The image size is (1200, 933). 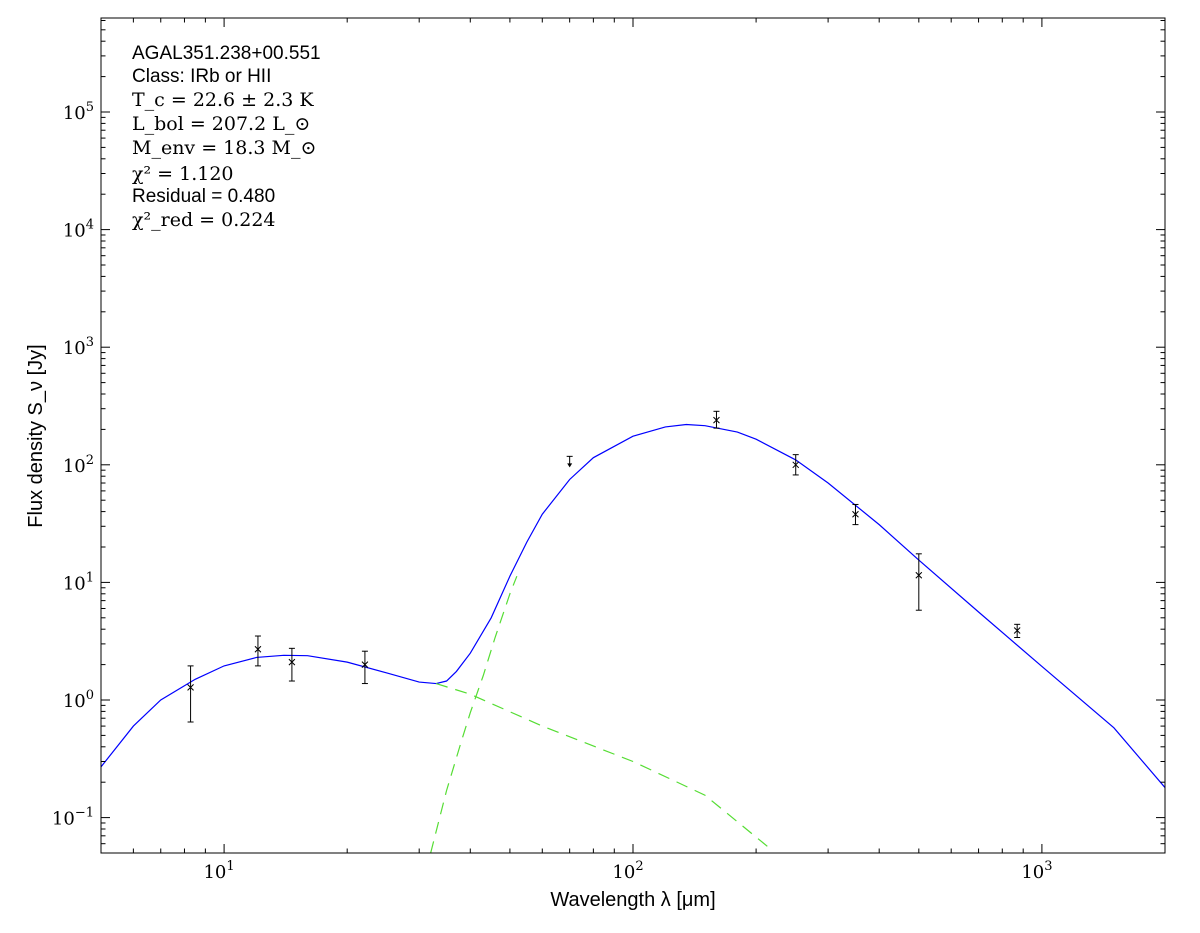 What do you see at coordinates (221, 124) in the screenshot?
I see `luminosity-annotation: L_bol = 207.2 L_⊙` at bounding box center [221, 124].